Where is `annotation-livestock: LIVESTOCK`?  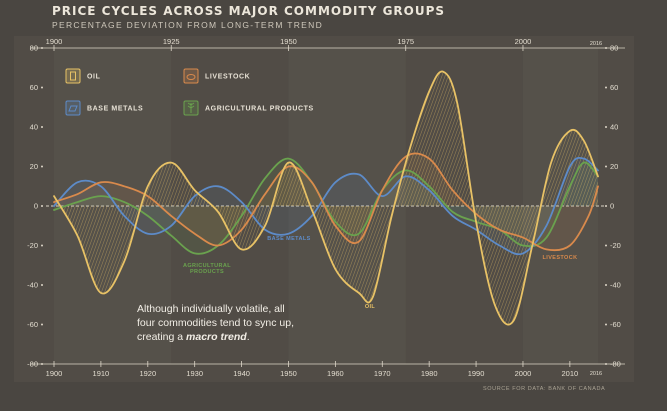 annotation-livestock: LIVESTOCK is located at coordinates (560, 258).